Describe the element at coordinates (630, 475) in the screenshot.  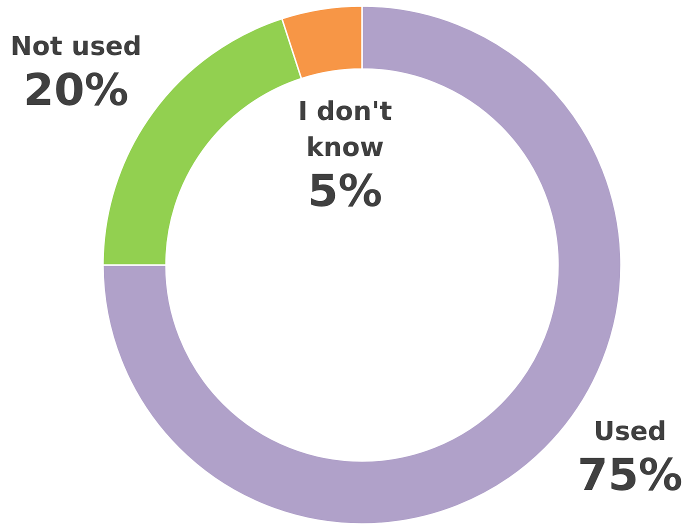
I see `data-label: 75%` at that location.